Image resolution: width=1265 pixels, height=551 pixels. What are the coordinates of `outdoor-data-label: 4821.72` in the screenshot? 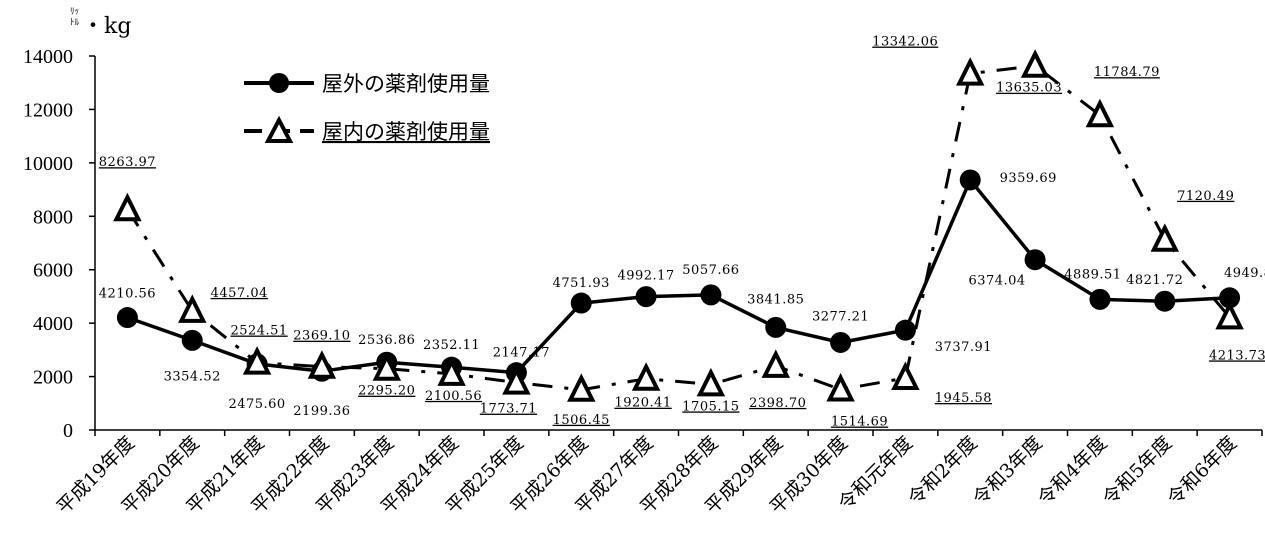 It's located at (1154, 280).